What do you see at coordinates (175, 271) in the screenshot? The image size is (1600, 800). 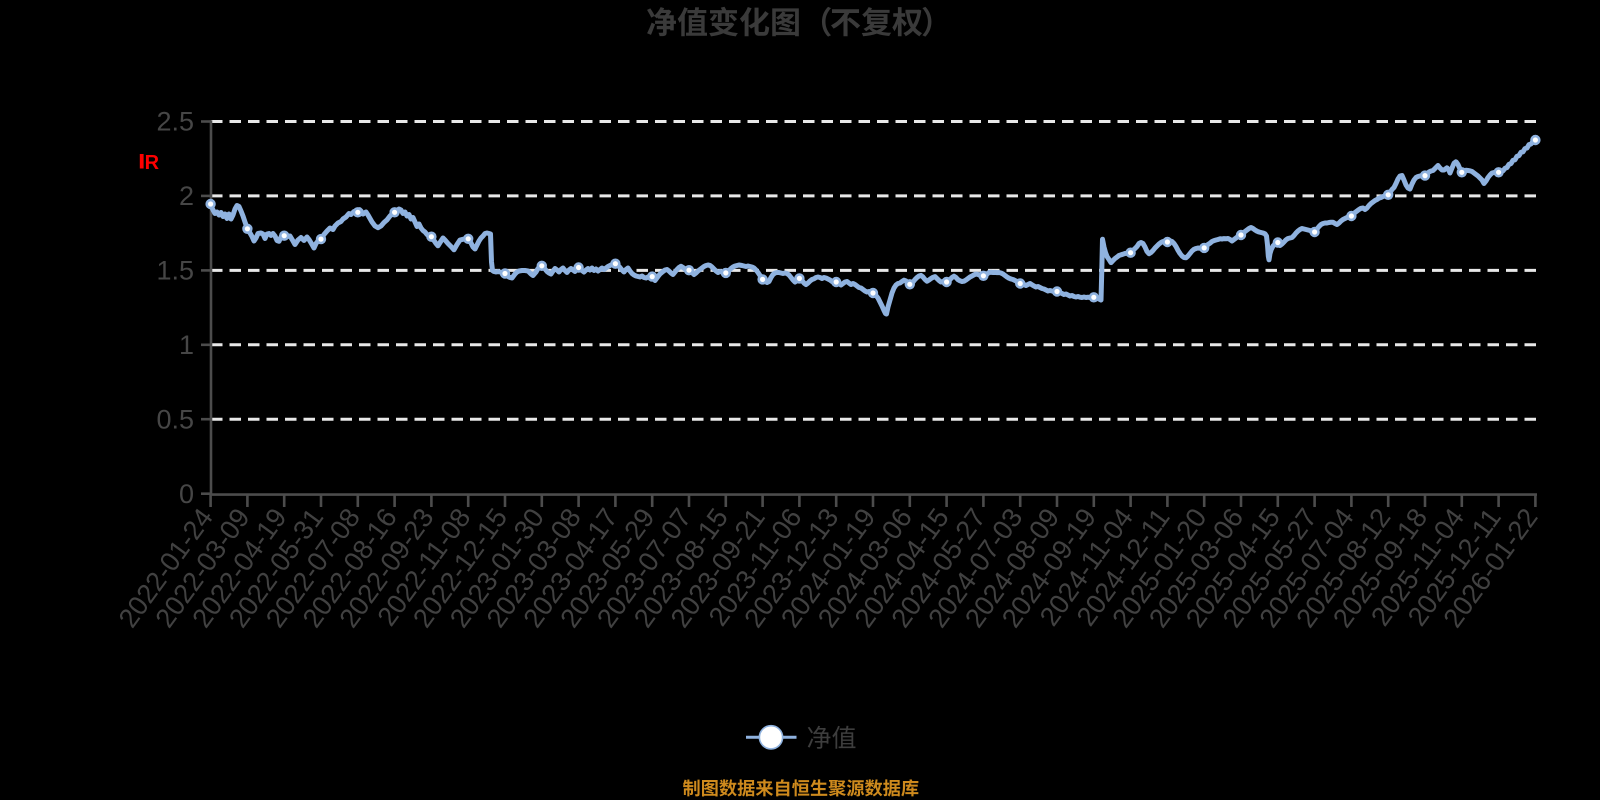 I see `svg-text: 1.5` at bounding box center [175, 271].